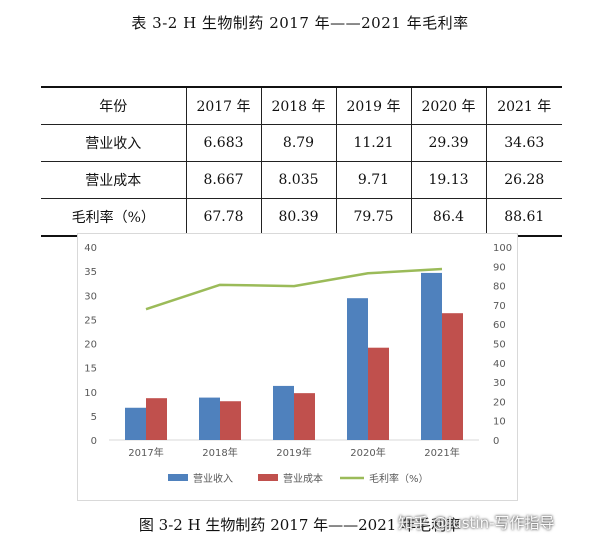 This screenshot has width=600, height=550. What do you see at coordinates (298, 217) in the screenshot?
I see `table-cell: 80.39` at bounding box center [298, 217].